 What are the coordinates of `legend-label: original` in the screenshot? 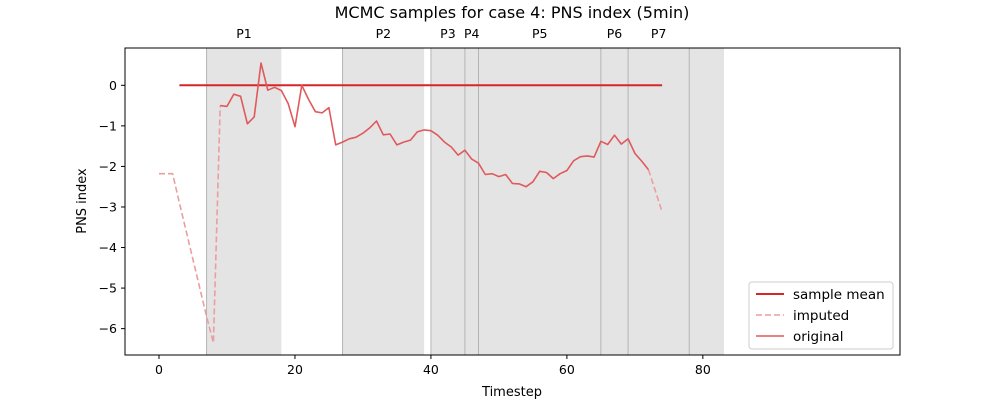 It's located at (818, 337).